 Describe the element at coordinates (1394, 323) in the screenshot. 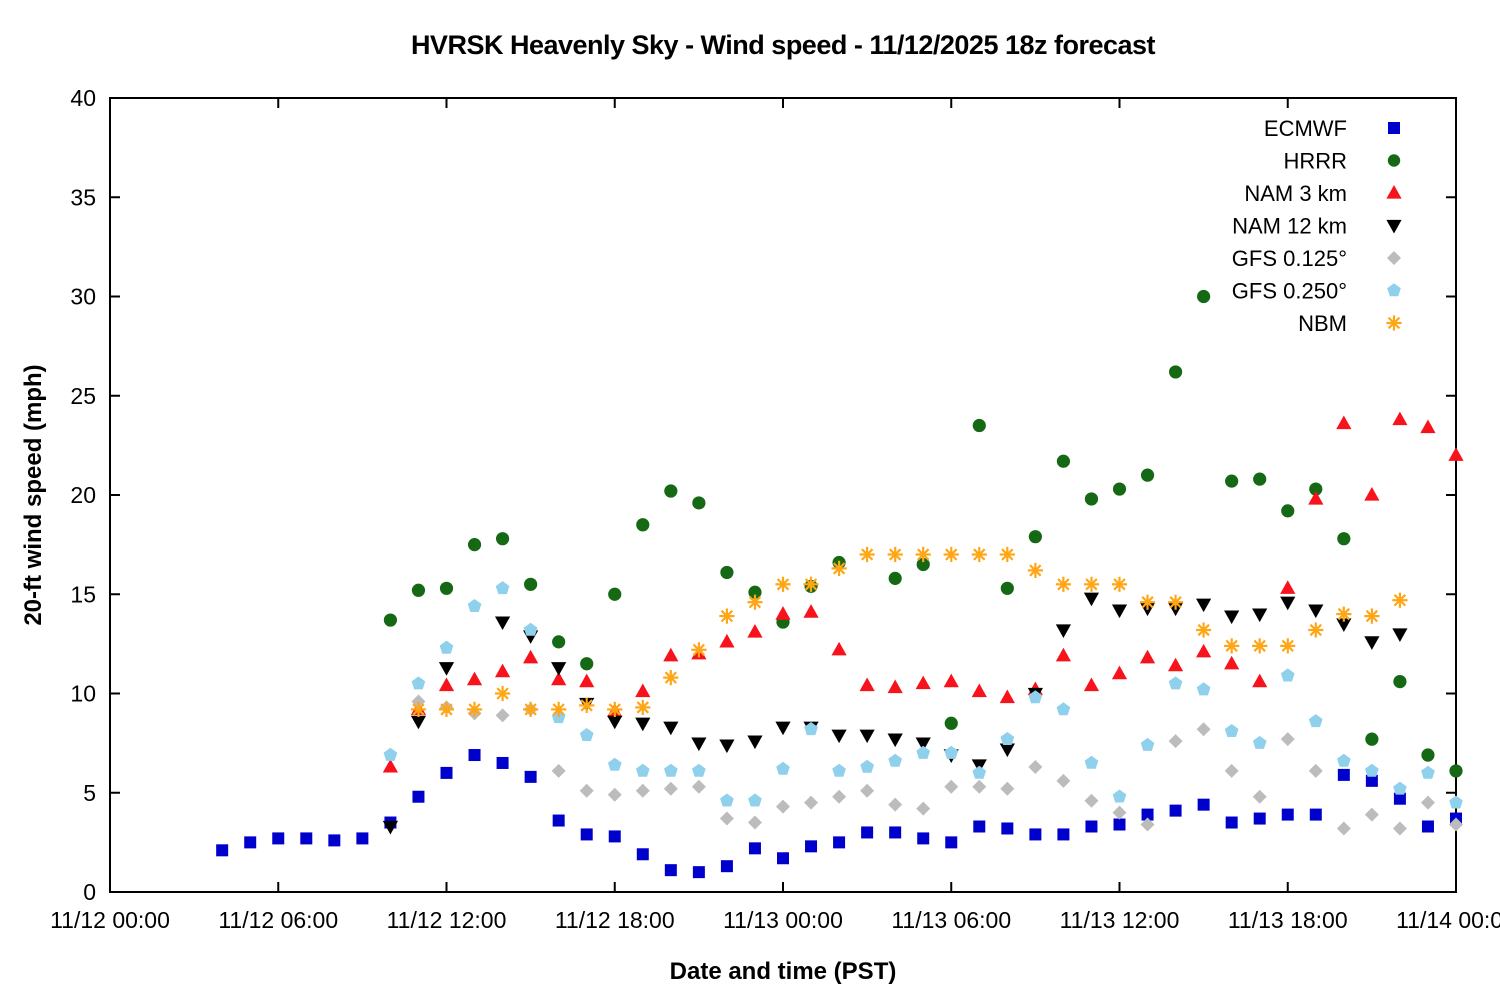

I see `legend-marker-asterisk-icon` at that location.